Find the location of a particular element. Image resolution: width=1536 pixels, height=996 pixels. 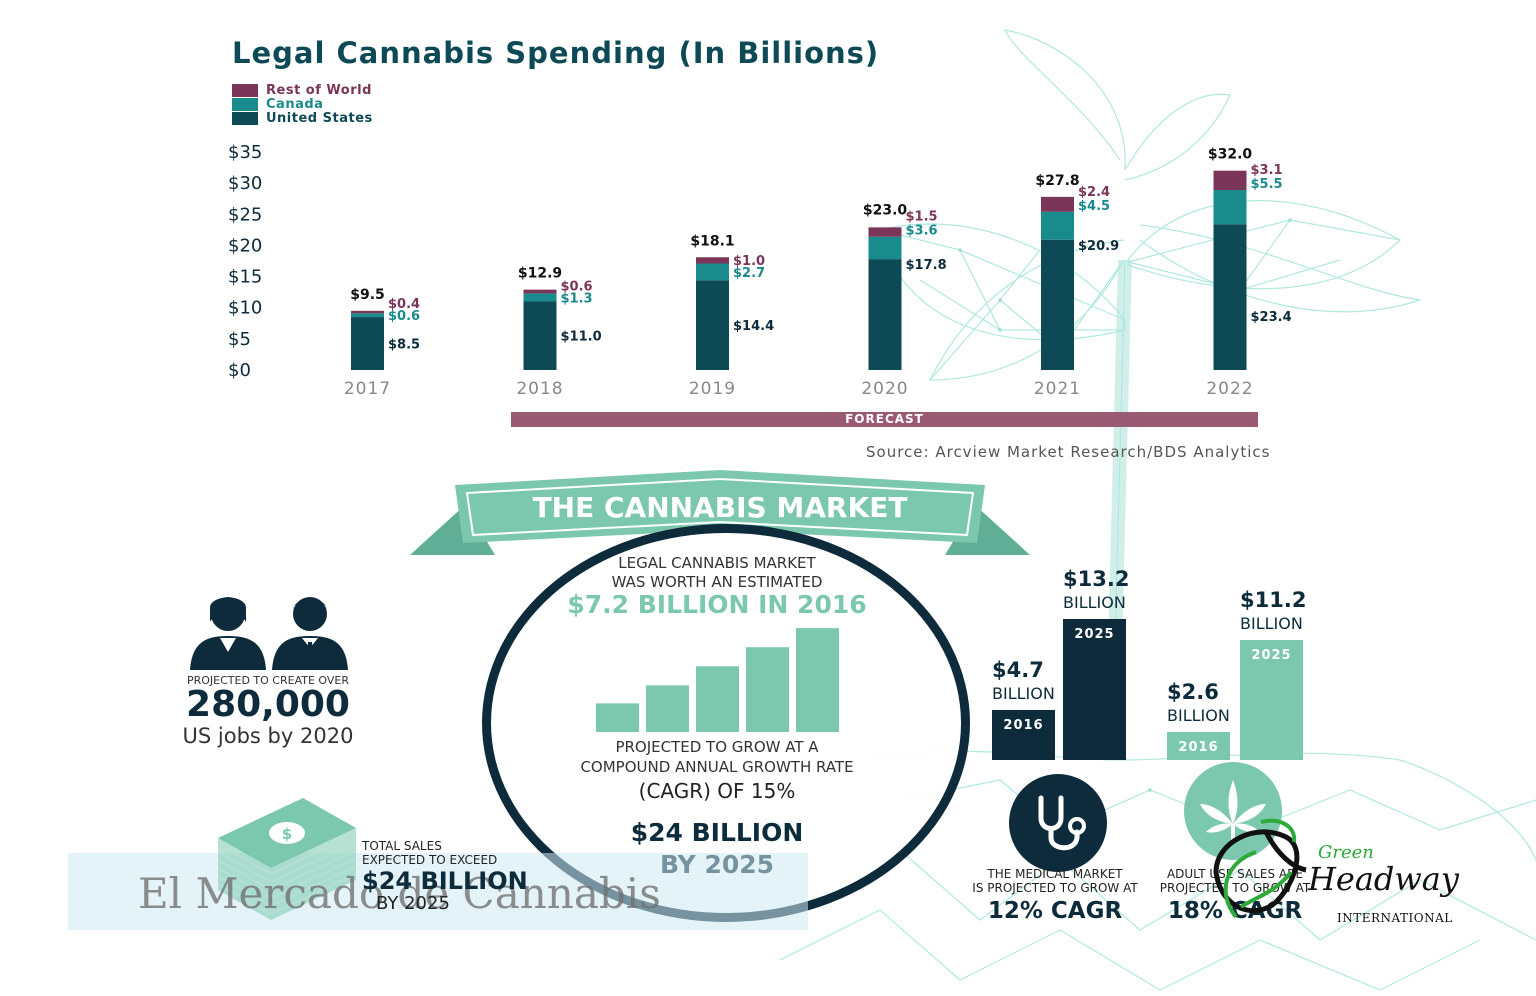

total-label-2022: $32.0 is located at coordinates (1230, 155).